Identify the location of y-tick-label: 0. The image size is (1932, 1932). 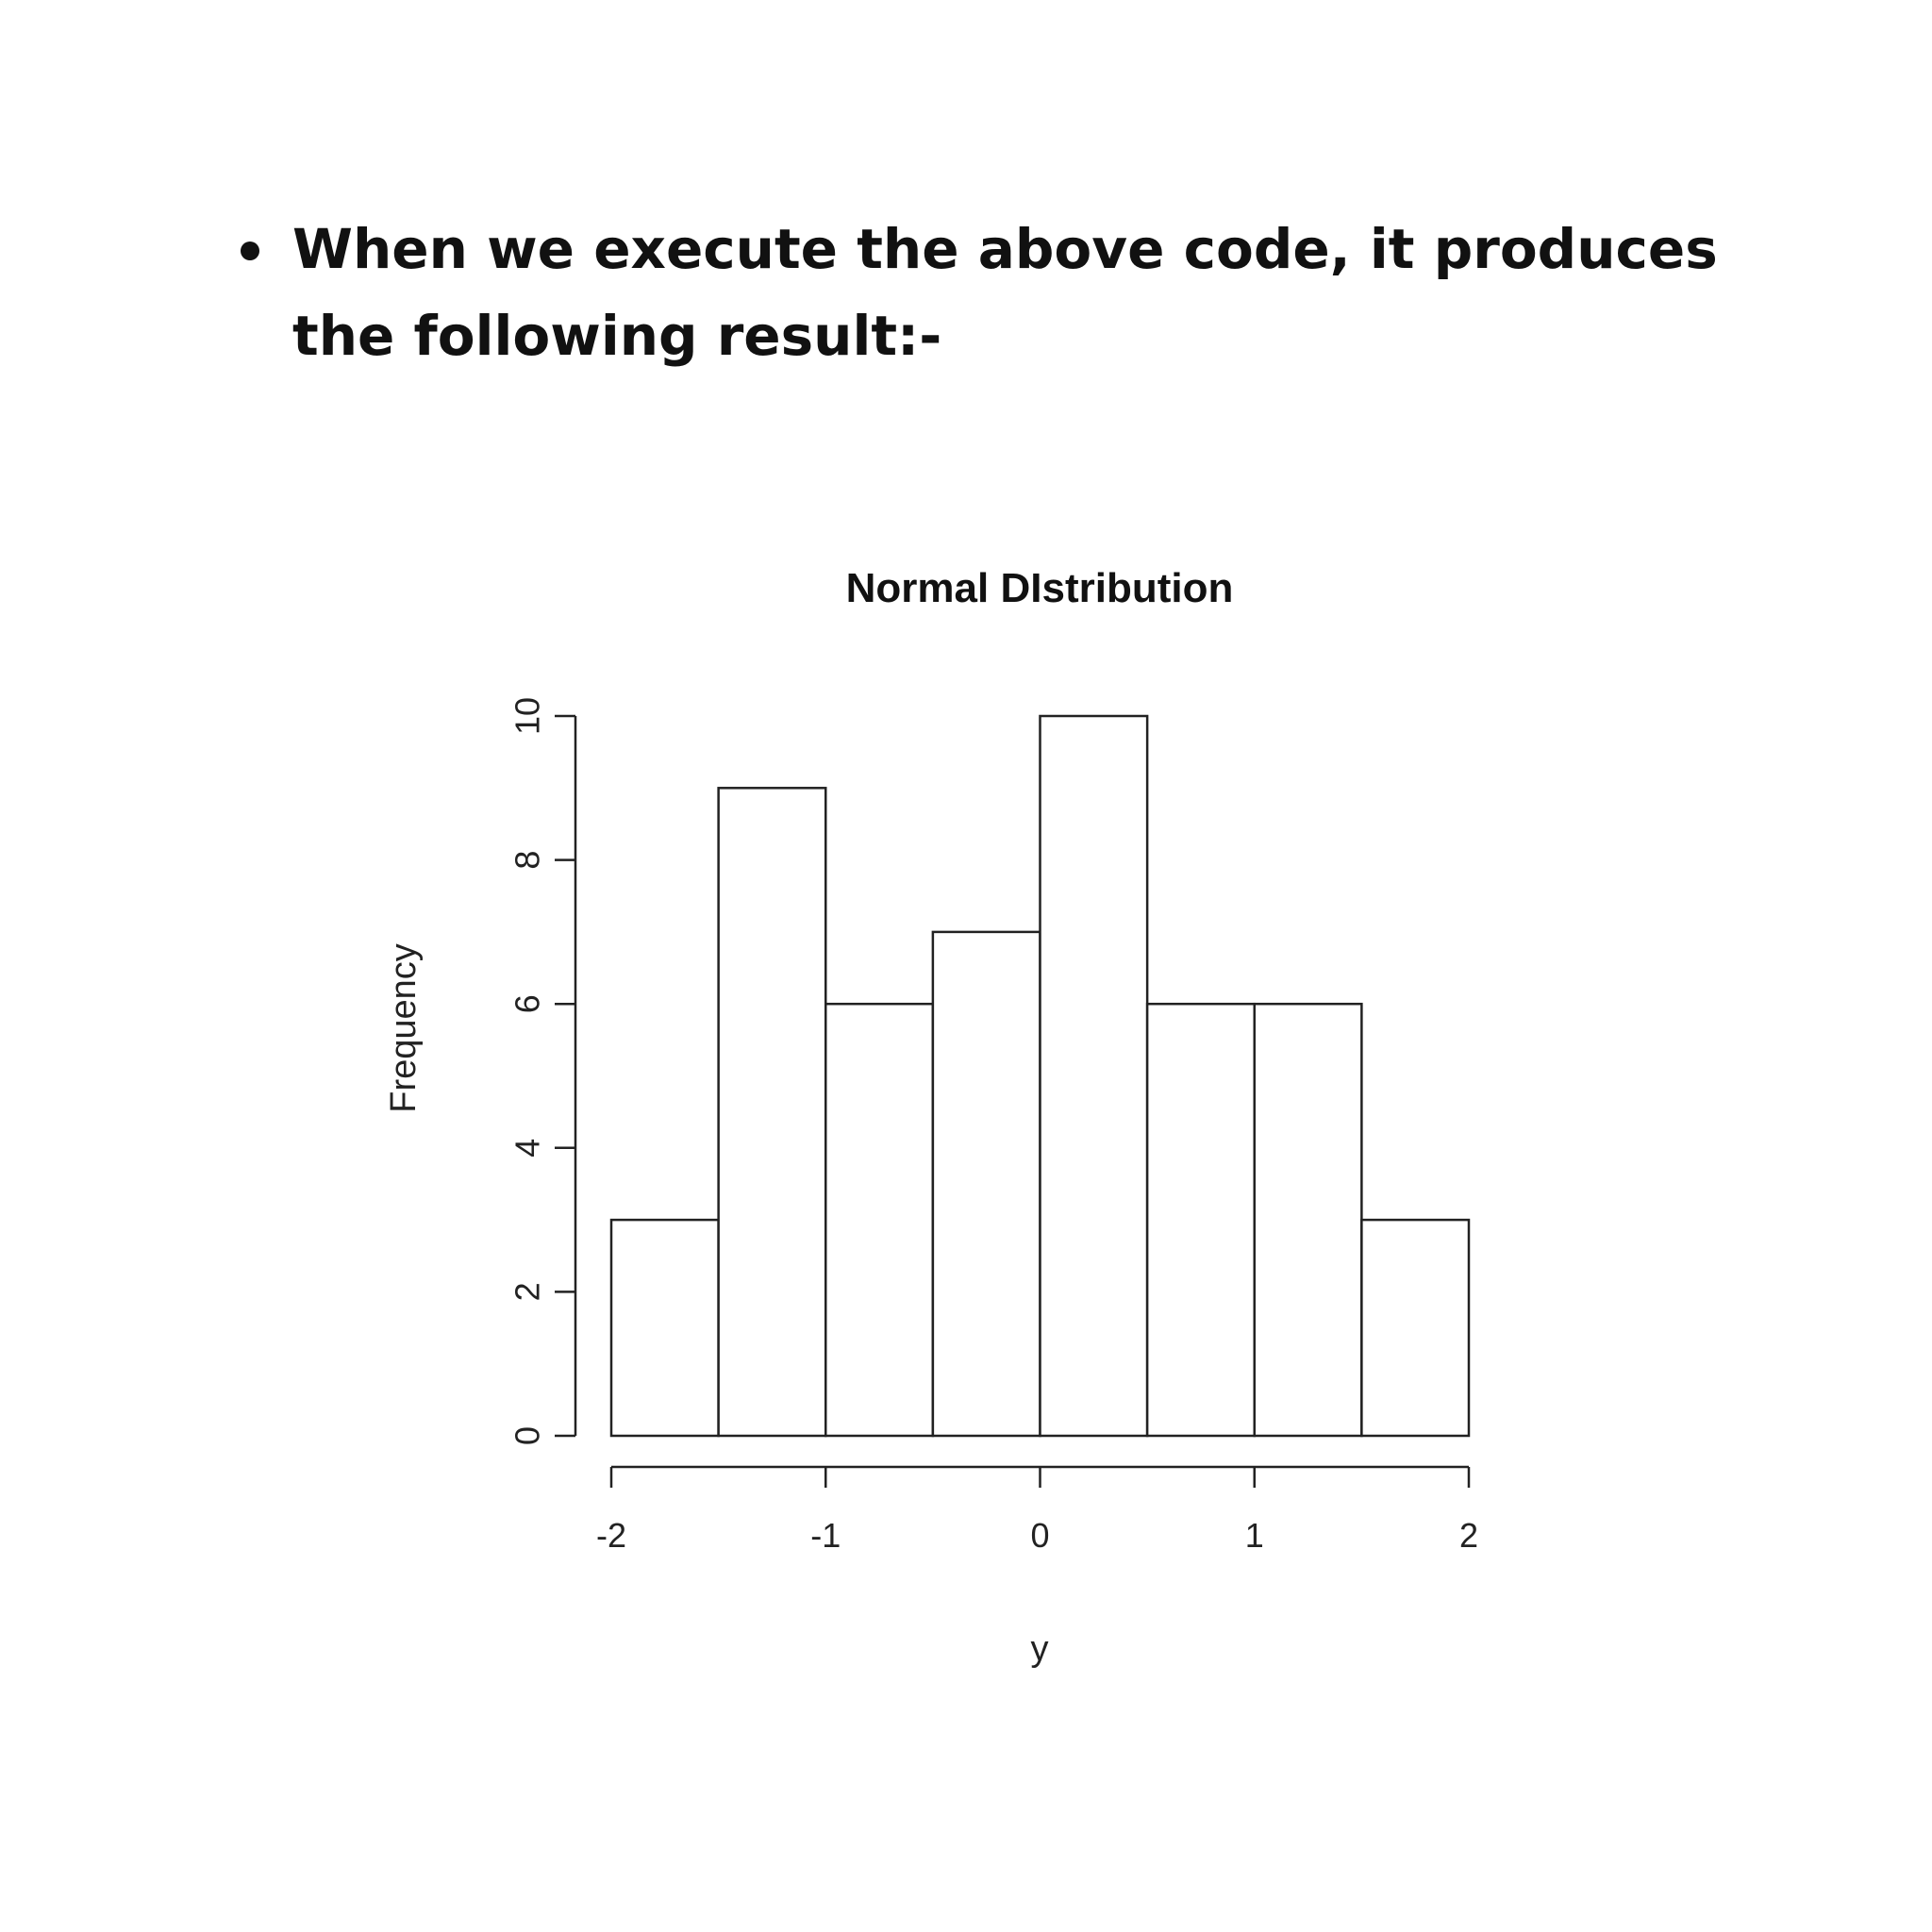
(528, 1435).